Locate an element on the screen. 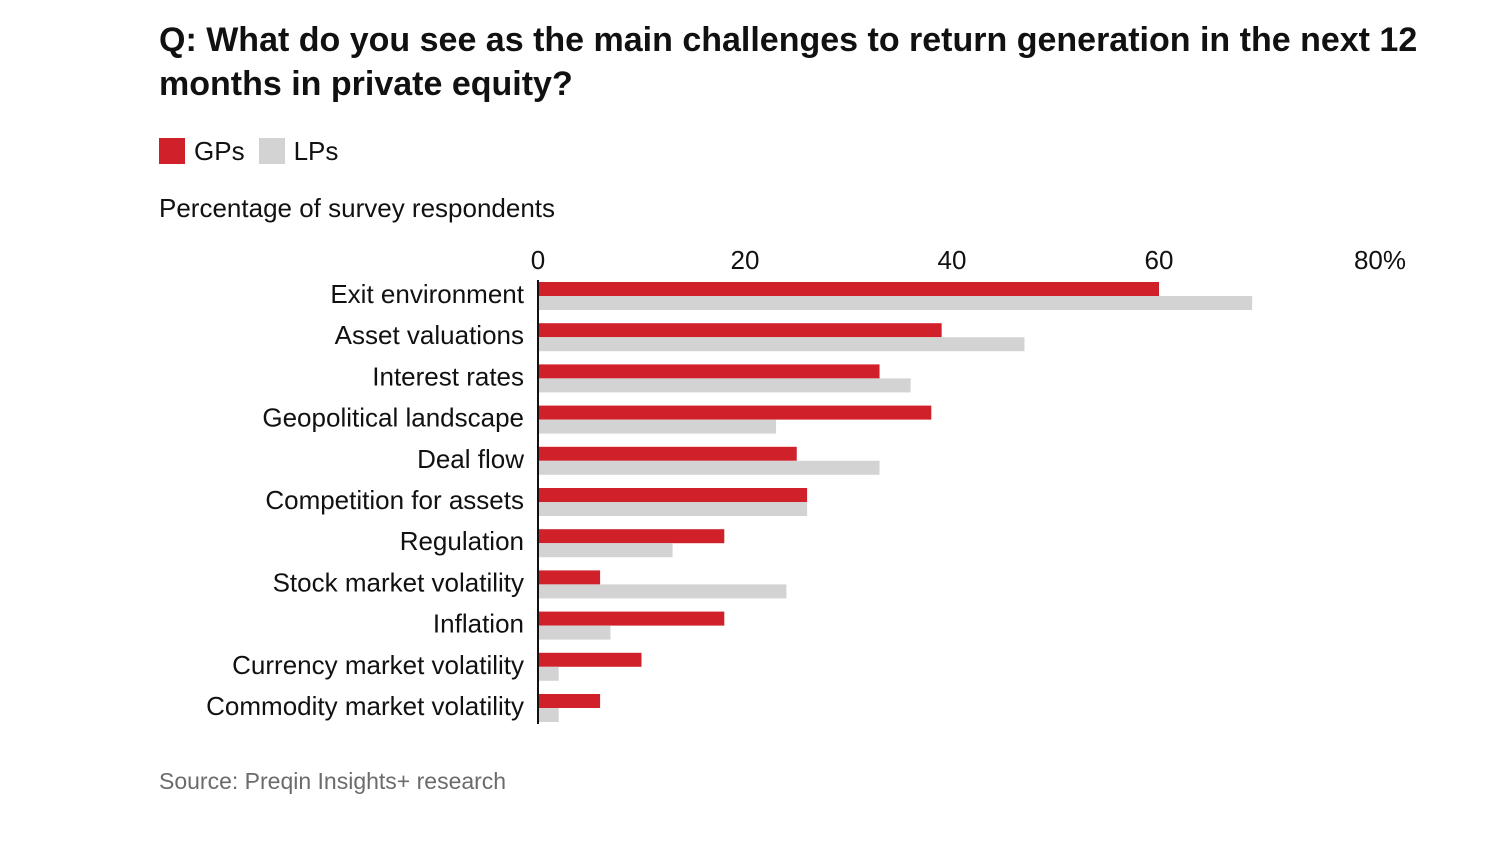 Image resolution: width=1500 pixels, height=865 pixels. category-label: Currency market volatility is located at coordinates (378, 665).